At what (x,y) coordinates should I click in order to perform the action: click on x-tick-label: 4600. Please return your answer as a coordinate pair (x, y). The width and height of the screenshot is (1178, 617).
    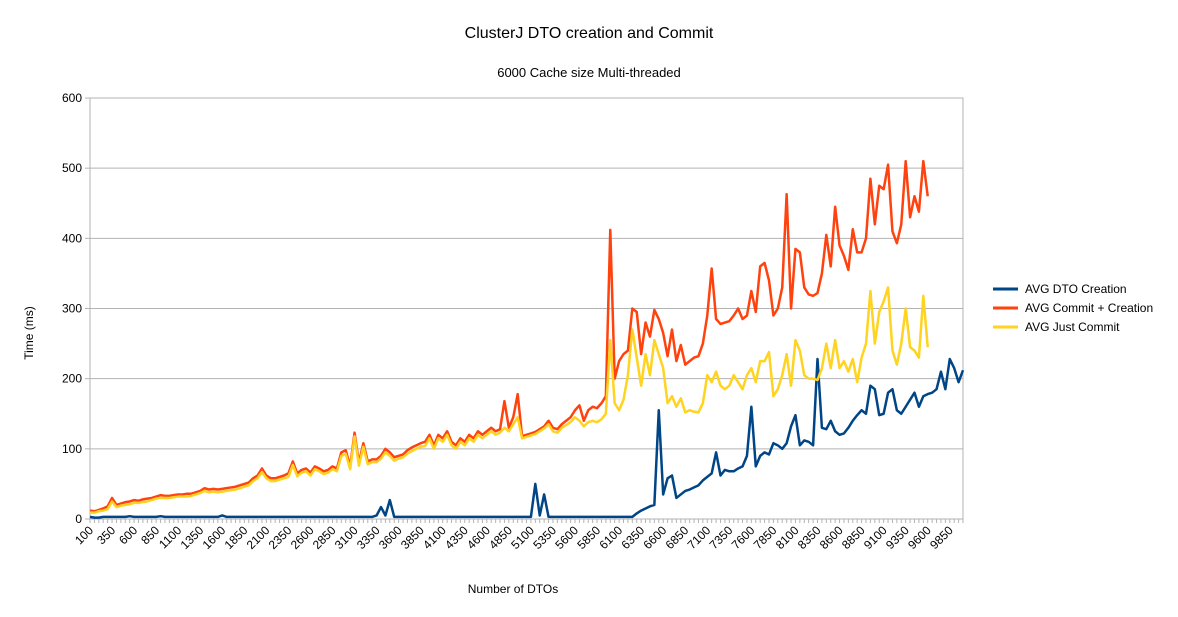
    Looking at the image, I should click on (478, 537).